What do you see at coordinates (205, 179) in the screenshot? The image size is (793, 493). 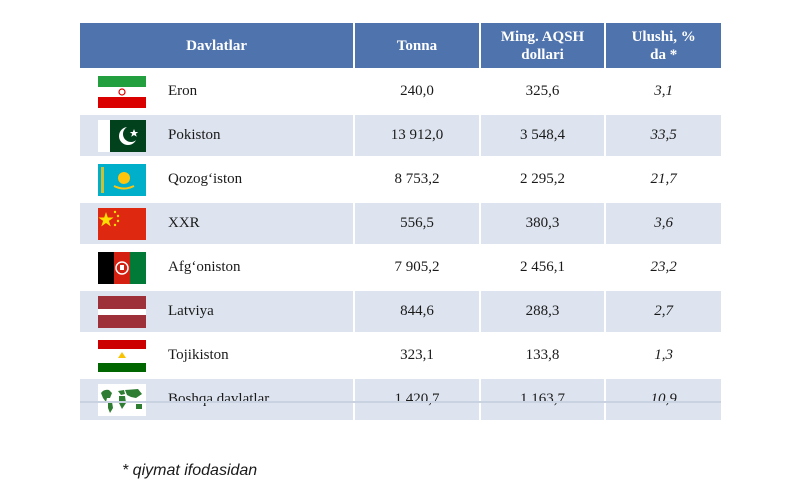 I see `country-name: Qozog‘iston` at bounding box center [205, 179].